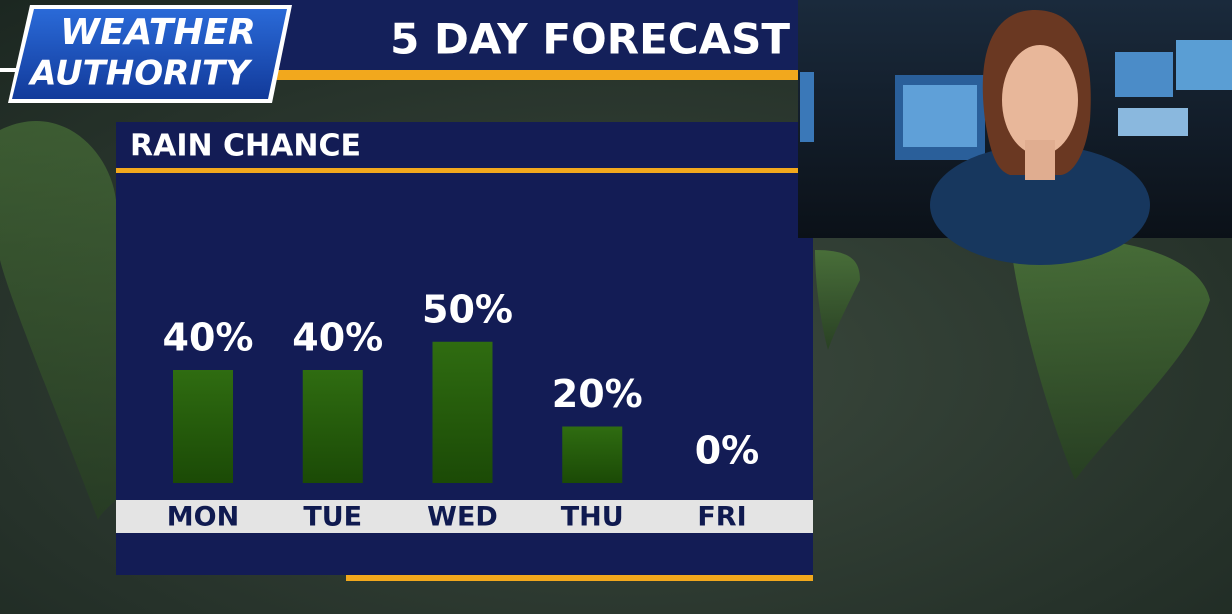  What do you see at coordinates (457, 170) in the screenshot?
I see `subtitle-stripe` at bounding box center [457, 170].